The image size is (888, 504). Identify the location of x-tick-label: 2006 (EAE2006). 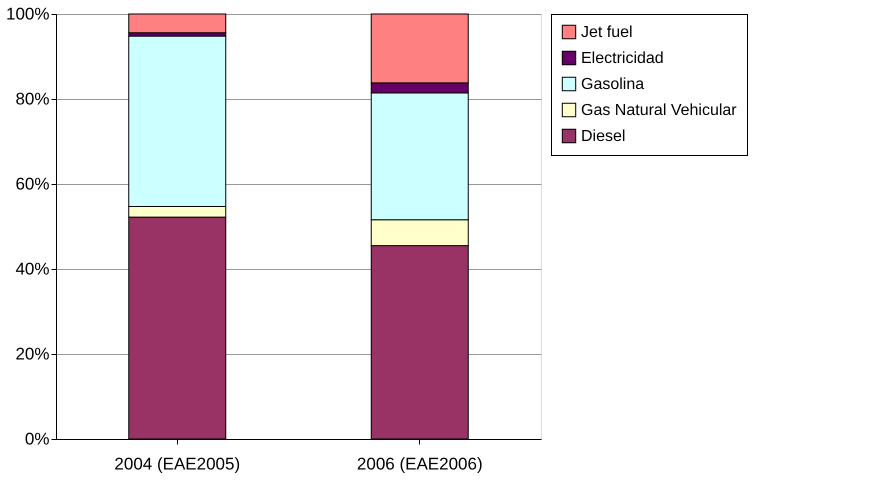
(419, 464).